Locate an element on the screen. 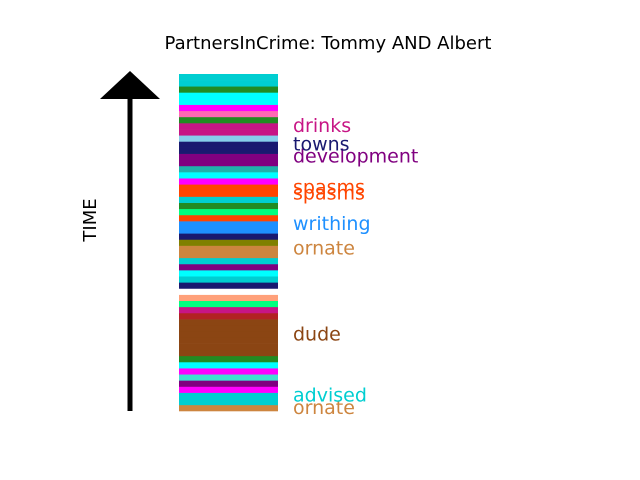  segment-label: dude is located at coordinates (317, 334).